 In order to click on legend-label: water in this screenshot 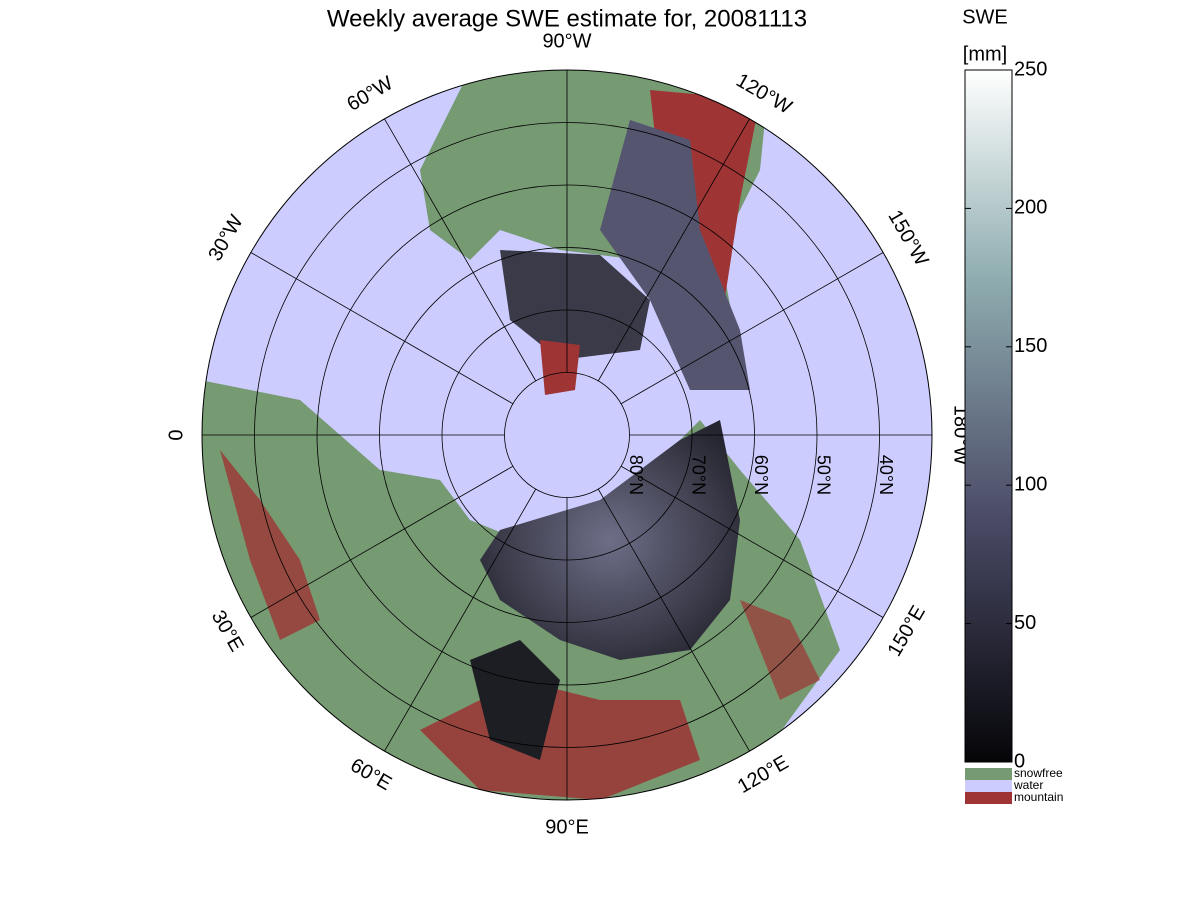, I will do `click(1028, 785)`.